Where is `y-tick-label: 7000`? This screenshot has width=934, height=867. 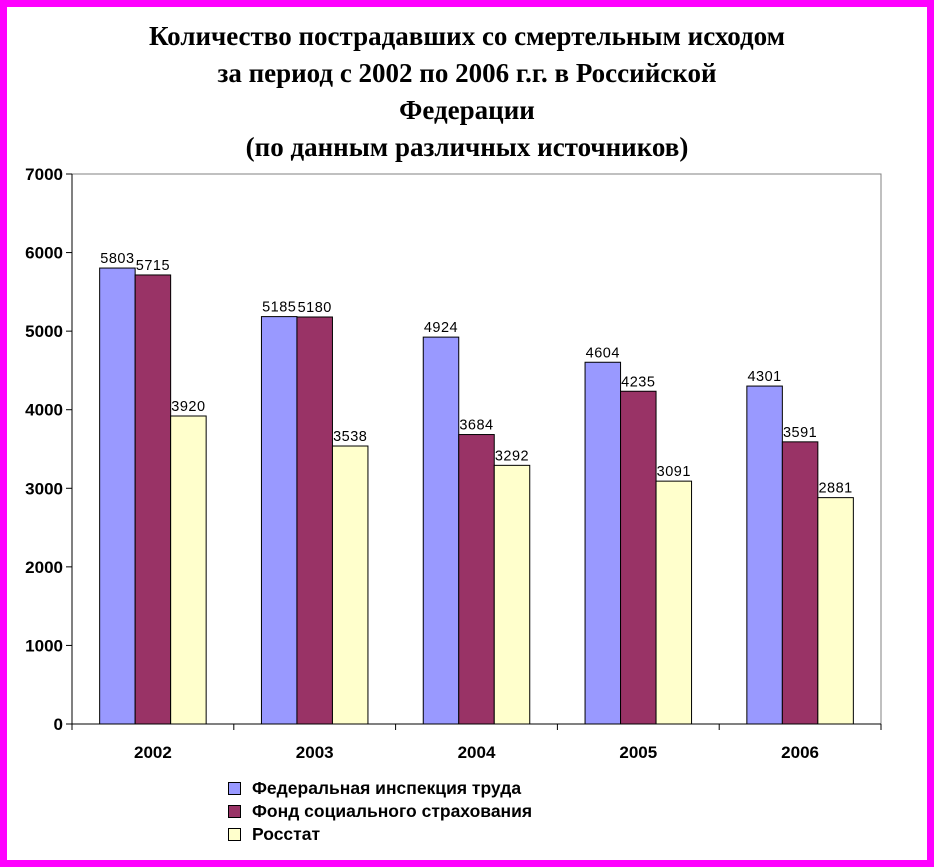
y-tick-label: 7000 is located at coordinates (44, 174).